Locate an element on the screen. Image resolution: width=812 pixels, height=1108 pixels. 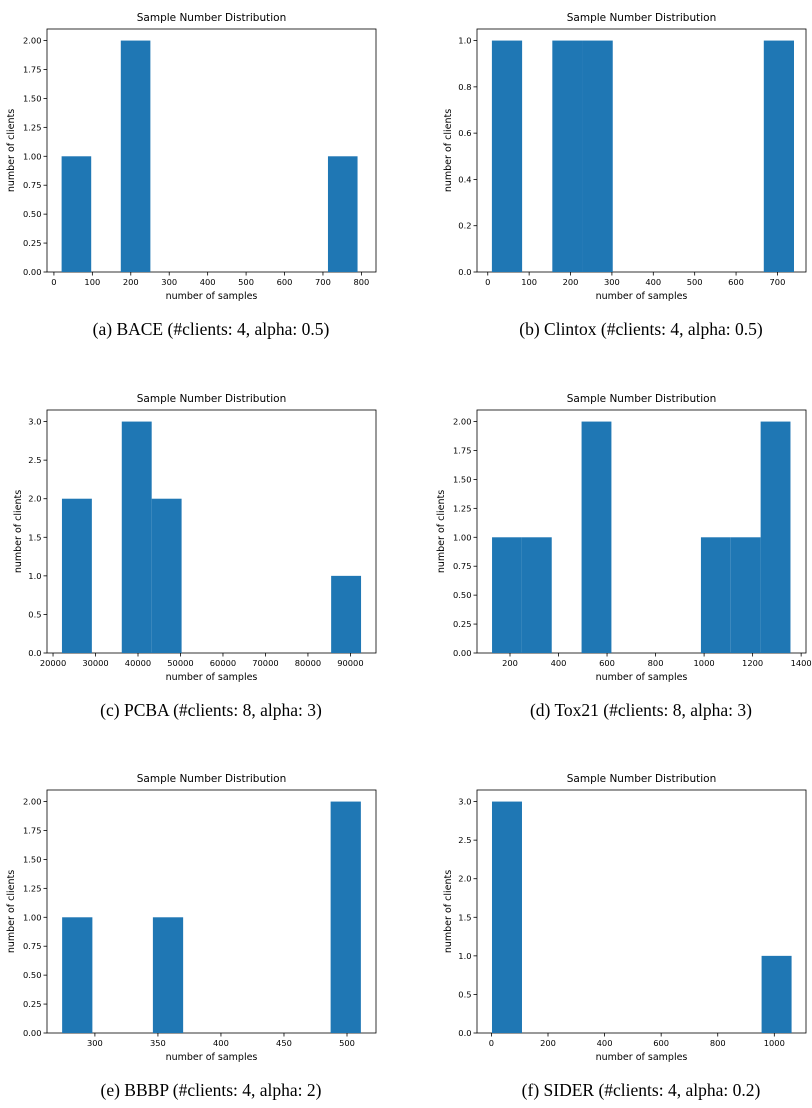
y-tick-label-c-2: 1.0 is located at coordinates (34, 576).